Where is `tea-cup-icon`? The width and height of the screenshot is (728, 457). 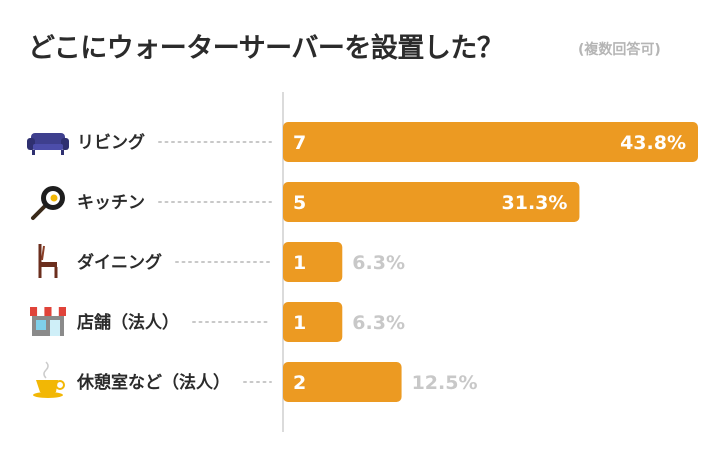
tea-cup-icon is located at coordinates (49, 379).